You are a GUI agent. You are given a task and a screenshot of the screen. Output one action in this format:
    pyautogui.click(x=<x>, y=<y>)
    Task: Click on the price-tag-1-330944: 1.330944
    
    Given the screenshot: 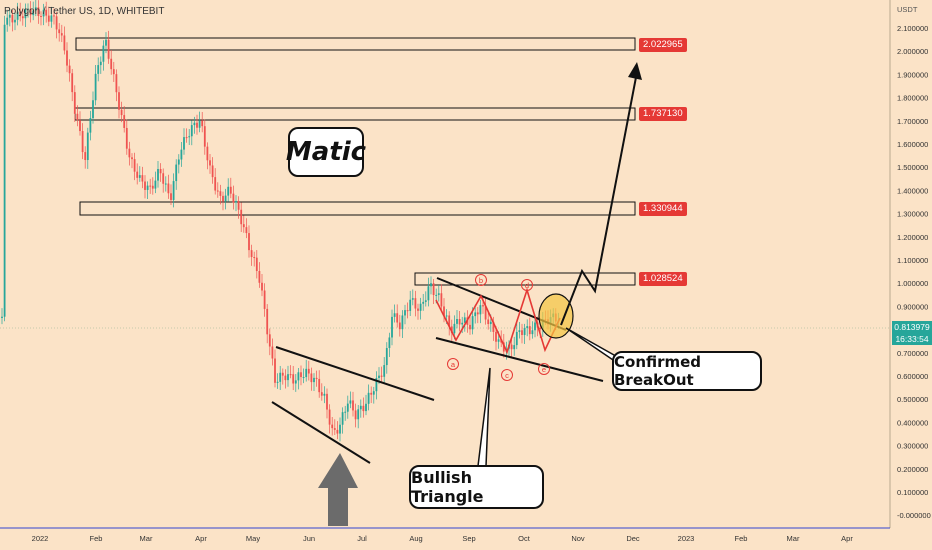 What is the action you would take?
    pyautogui.click(x=663, y=209)
    